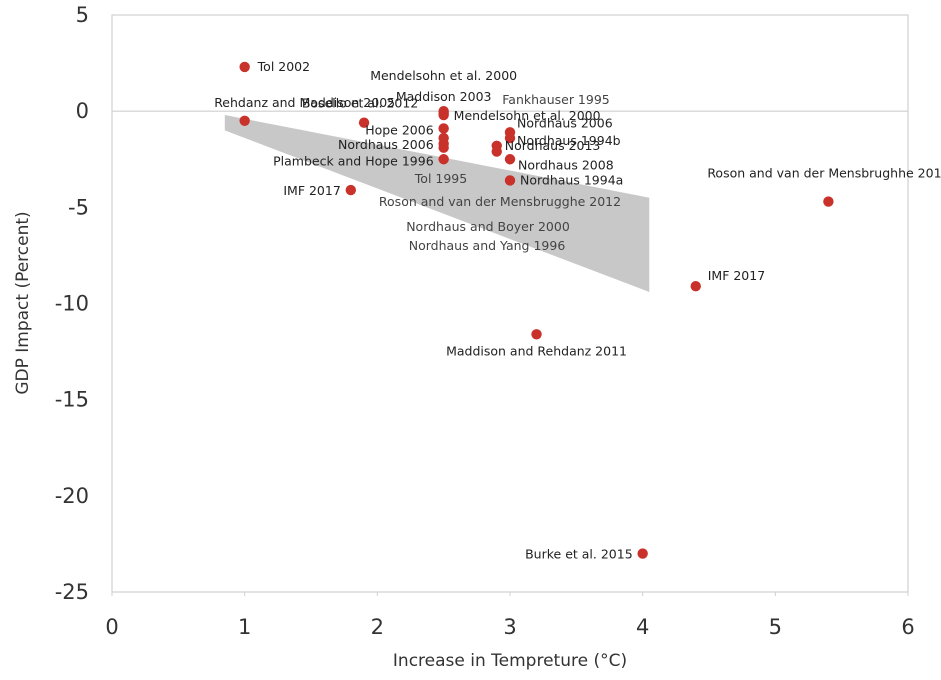 The height and width of the screenshot is (680, 941). What do you see at coordinates (72, 400) in the screenshot?
I see `y-tick-label: -15` at bounding box center [72, 400].